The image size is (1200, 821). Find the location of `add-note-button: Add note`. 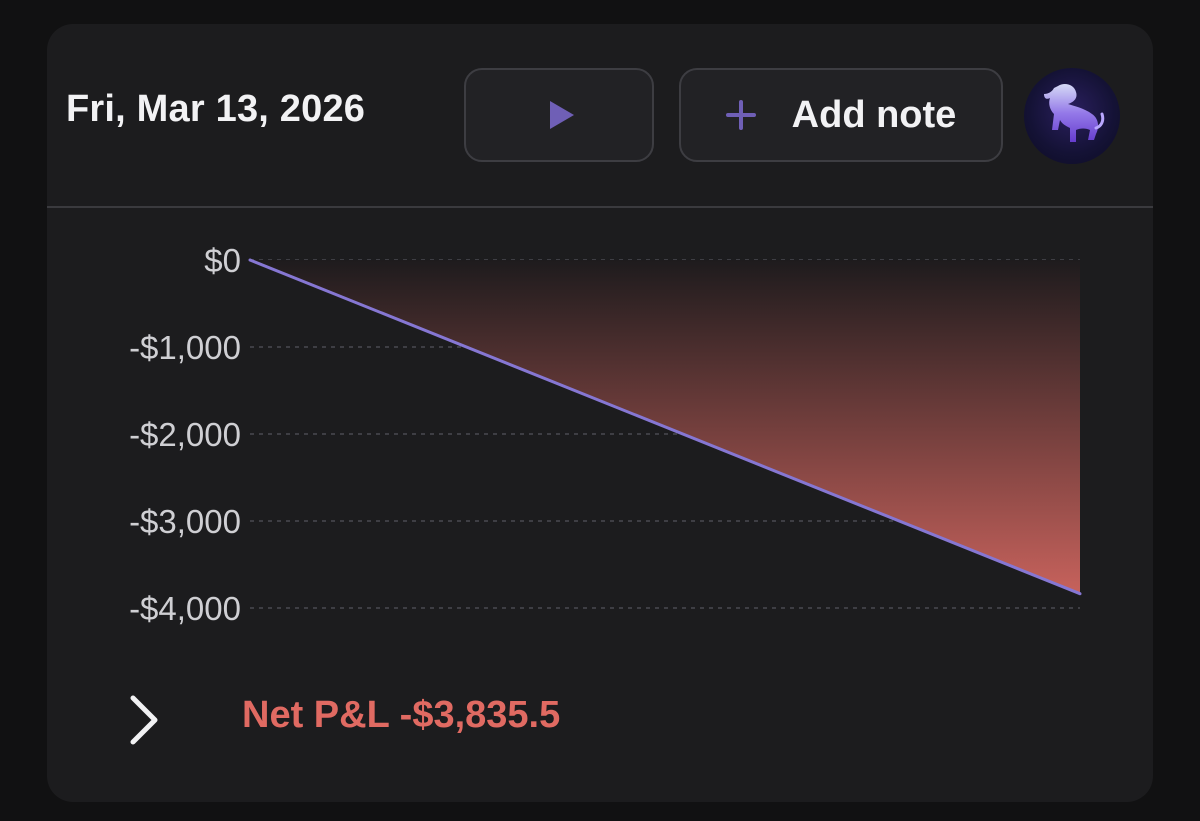

add-note-button: Add note is located at coordinates (841, 115).